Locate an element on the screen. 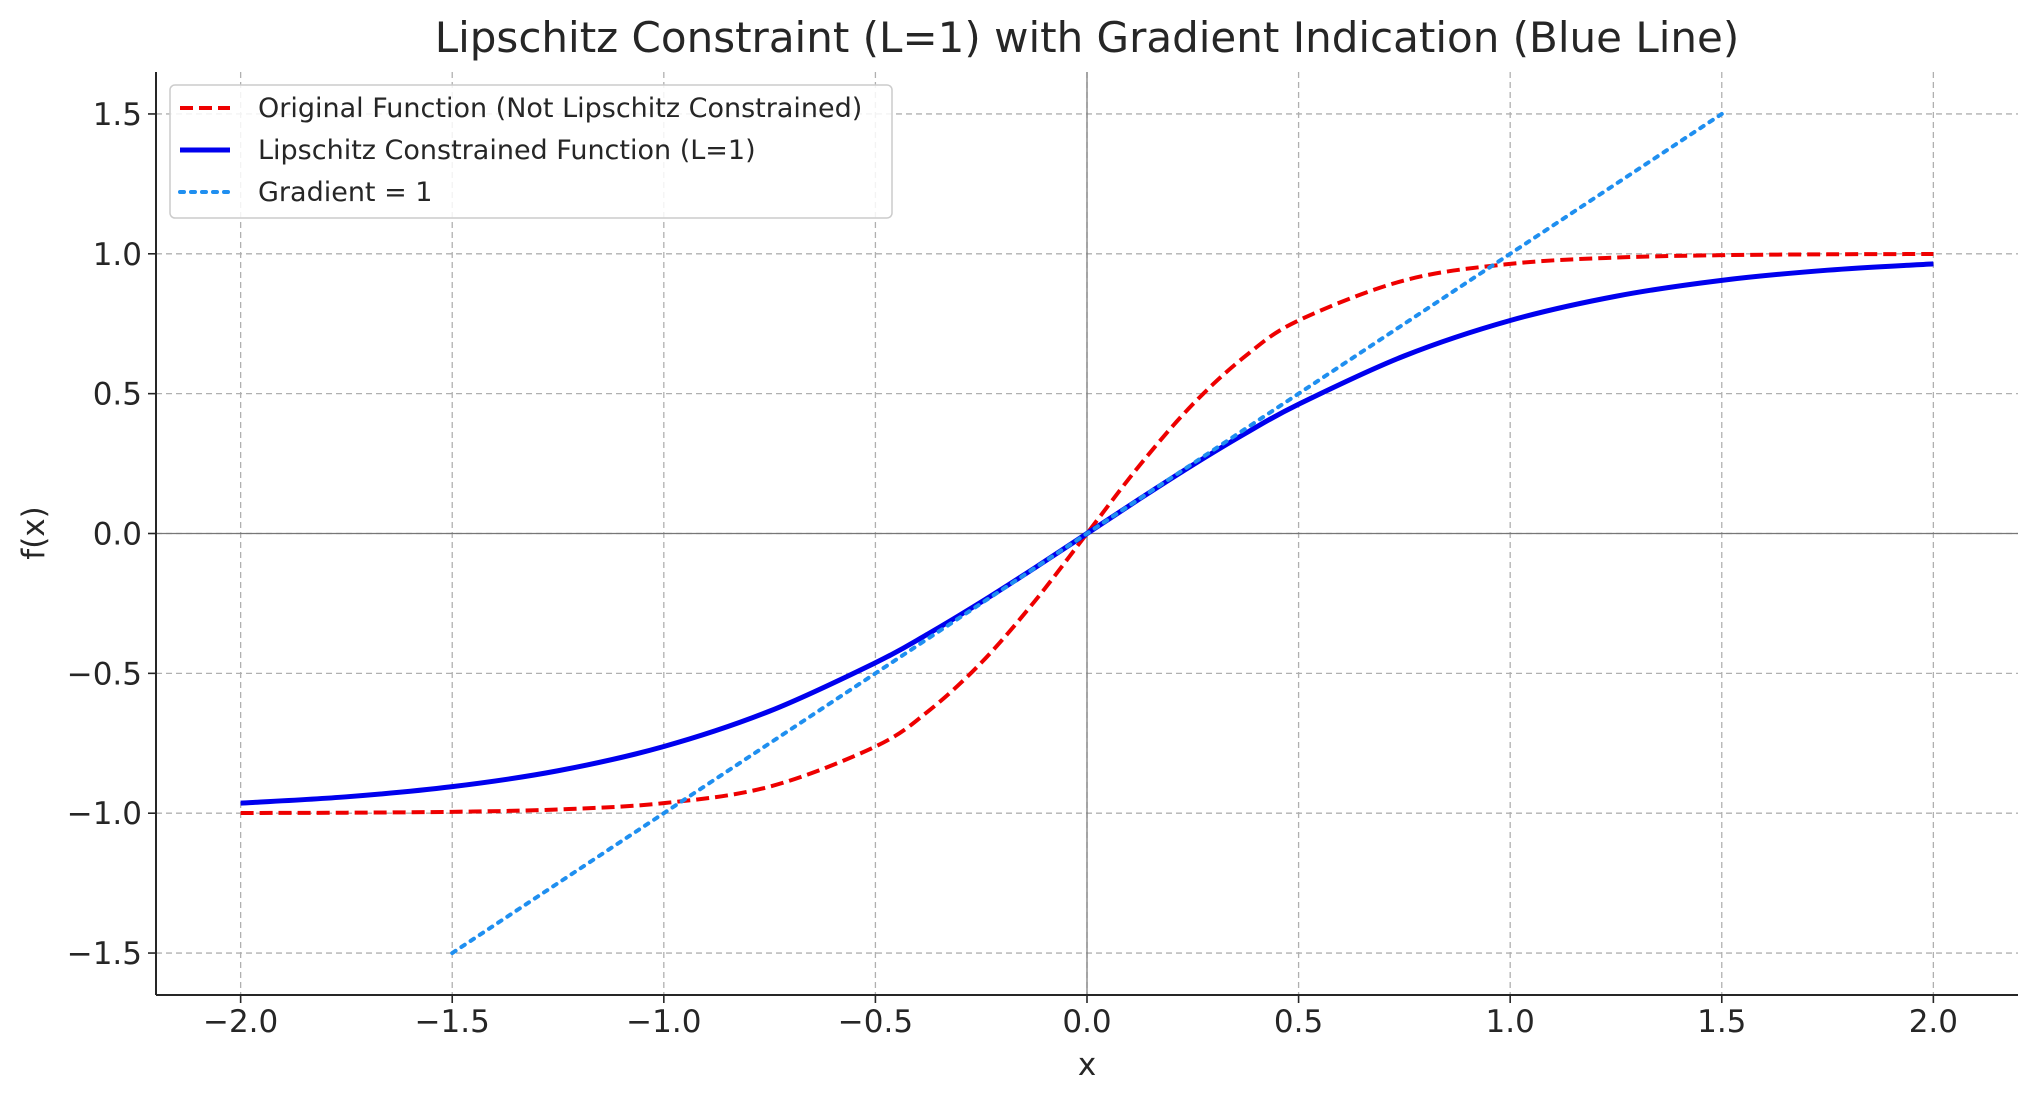 This screenshot has width=2035, height=1101. y-tick-label: 1.0 is located at coordinates (117, 255).